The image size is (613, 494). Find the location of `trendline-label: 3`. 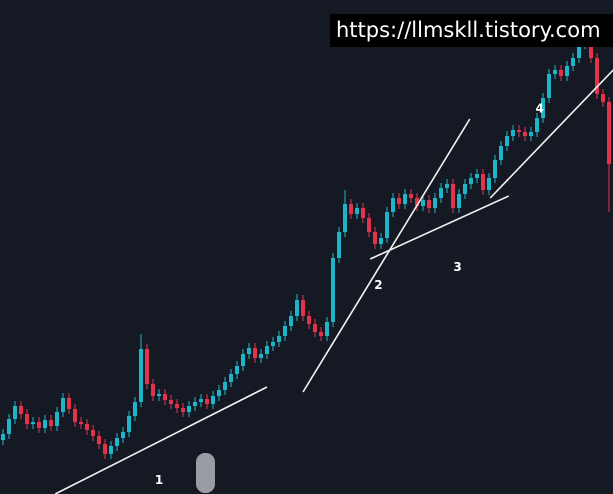

trendline-label: 3 is located at coordinates (457, 267).